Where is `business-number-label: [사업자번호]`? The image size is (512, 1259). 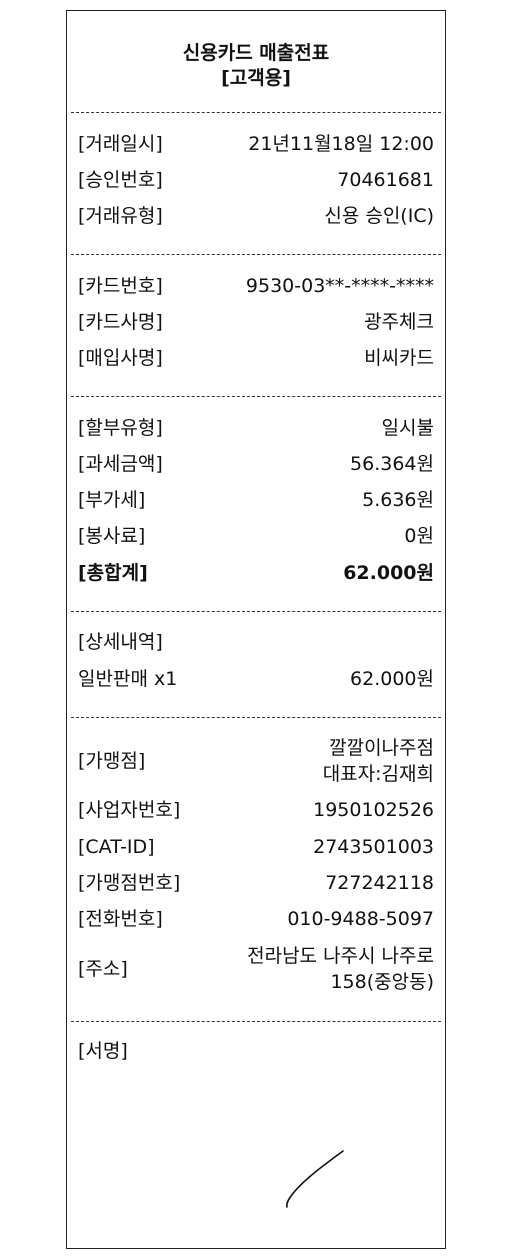 business-number-label: [사업자번호] is located at coordinates (129, 810).